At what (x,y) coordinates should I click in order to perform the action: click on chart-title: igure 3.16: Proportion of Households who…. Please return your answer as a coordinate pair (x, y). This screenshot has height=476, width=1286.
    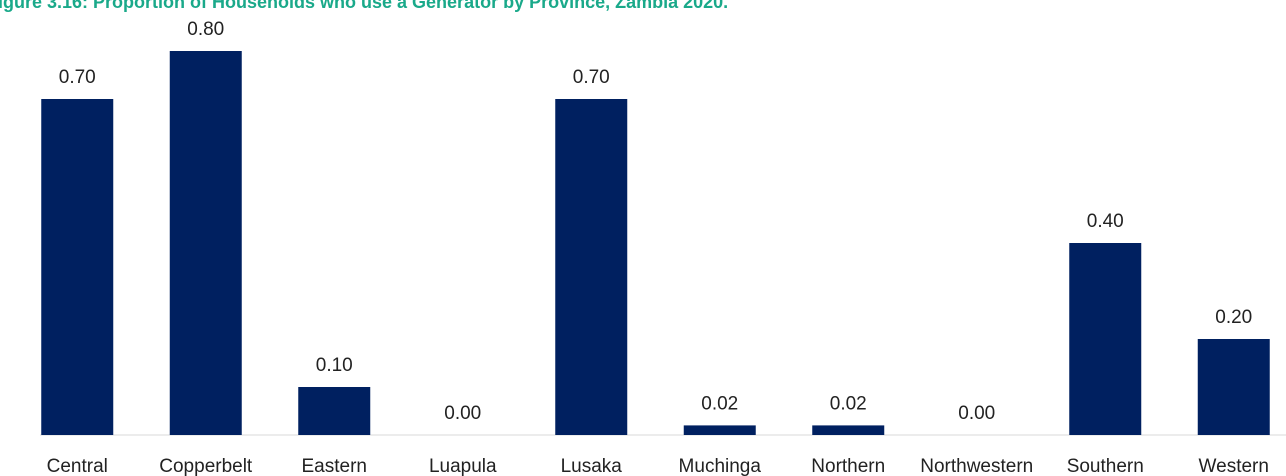
    Looking at the image, I should click on (364, 6).